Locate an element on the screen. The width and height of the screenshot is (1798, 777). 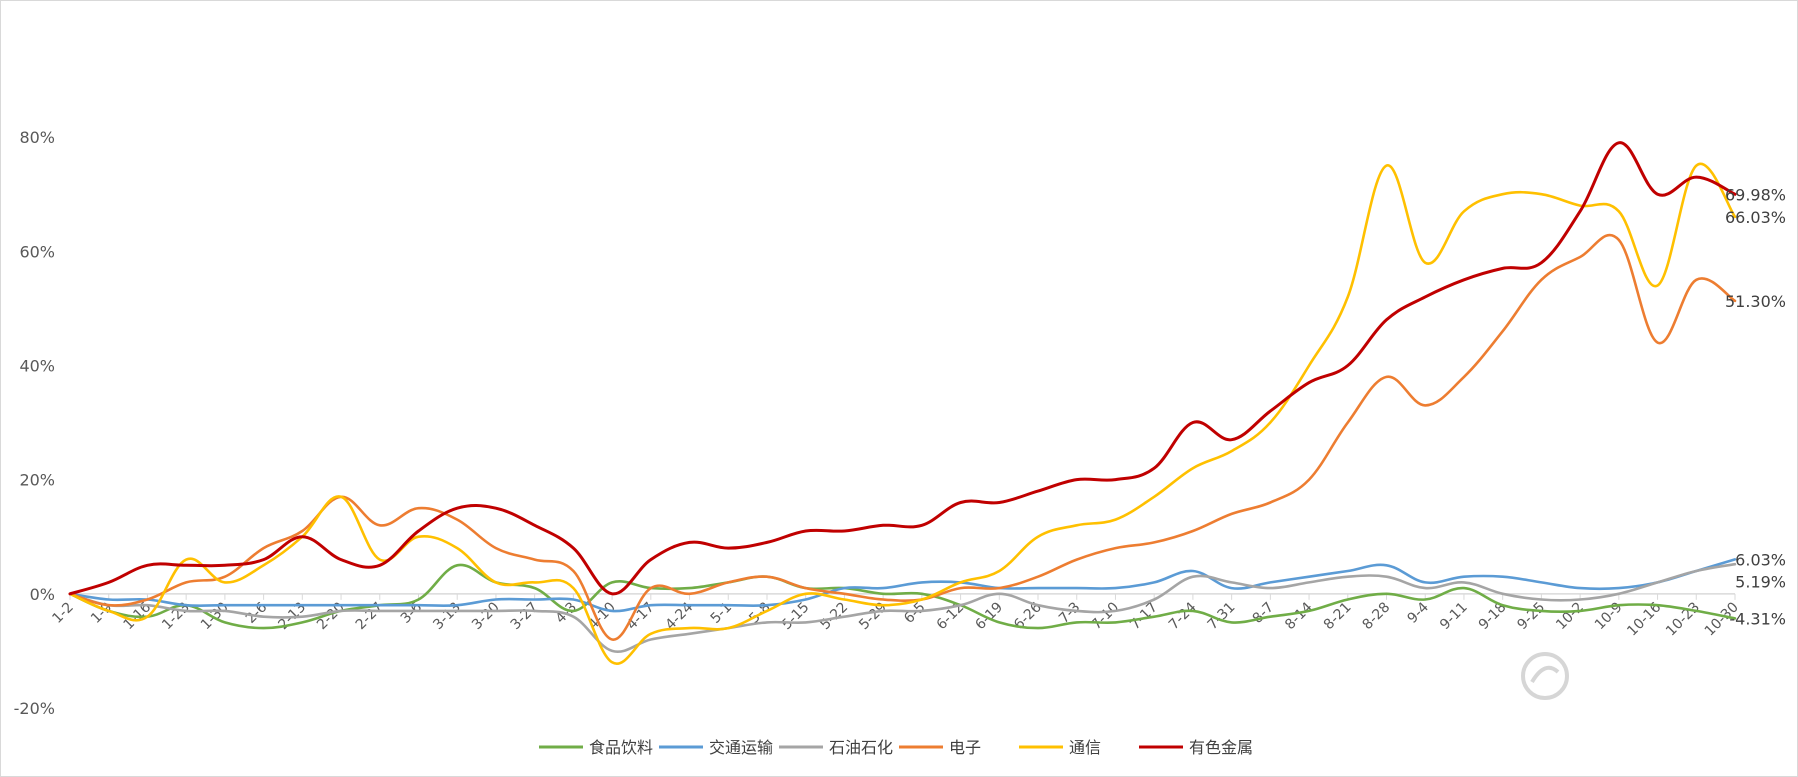
legend-label: 电子 is located at coordinates (965, 747).